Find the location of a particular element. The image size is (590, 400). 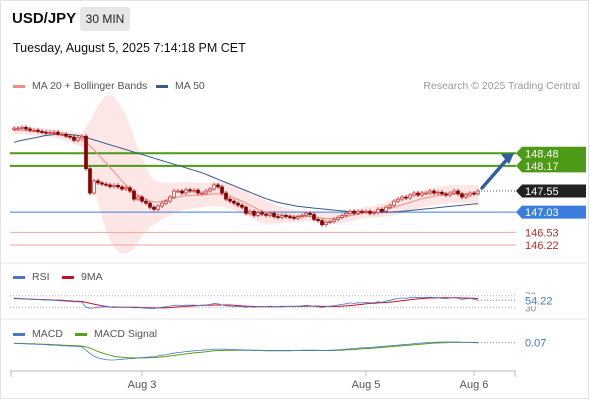

legend-macd-signal: MACD Signal is located at coordinates (116, 334).